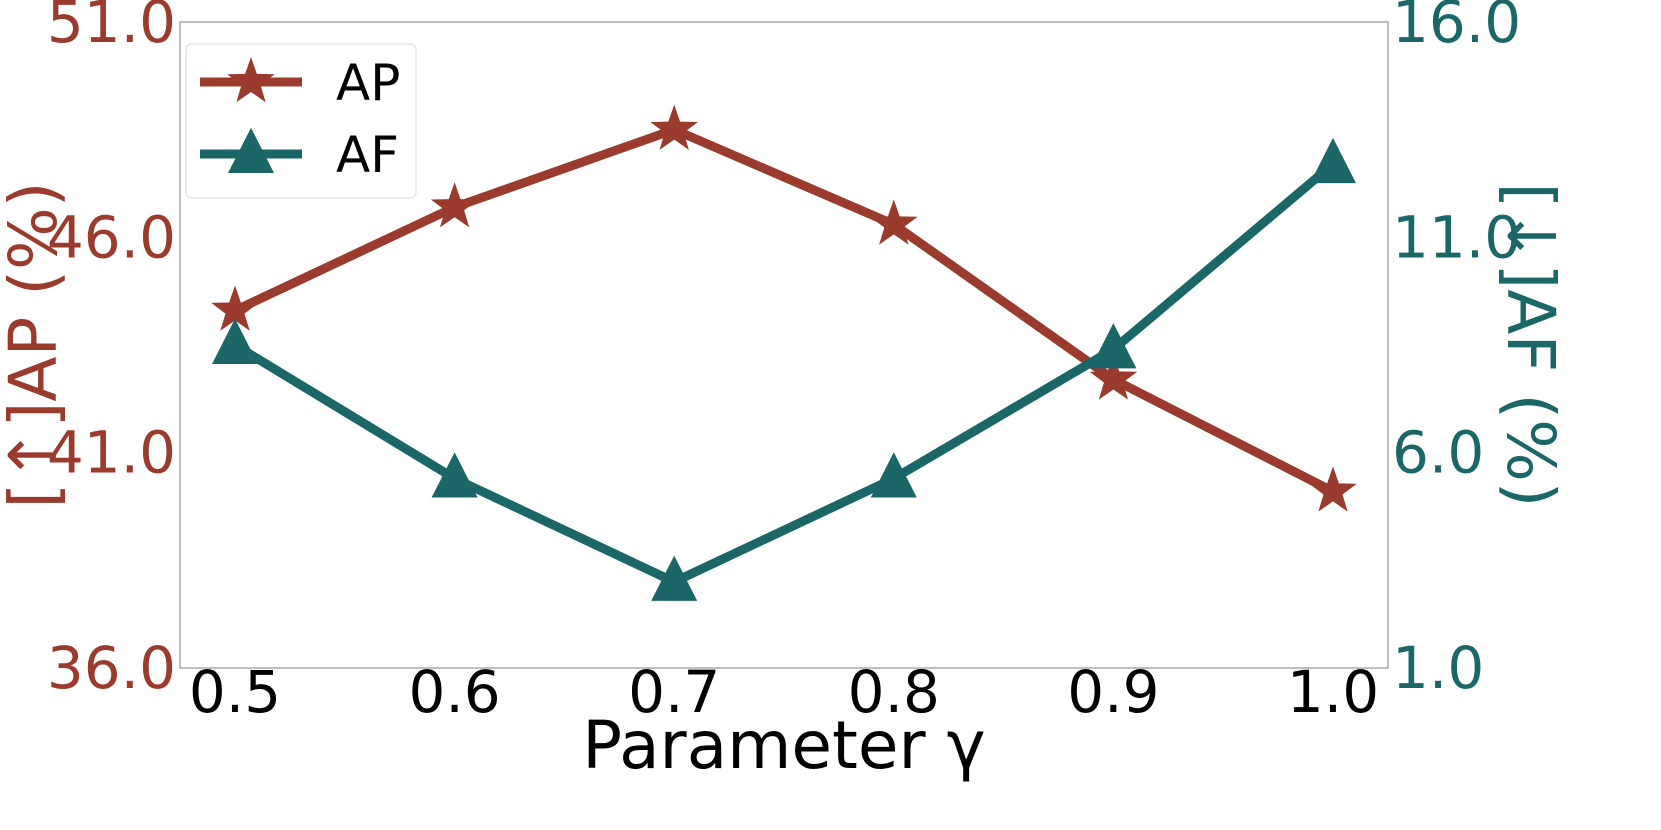 This screenshot has height=830, width=1661. I want to click on left-y-tick-label: 36.0, so click(111, 668).